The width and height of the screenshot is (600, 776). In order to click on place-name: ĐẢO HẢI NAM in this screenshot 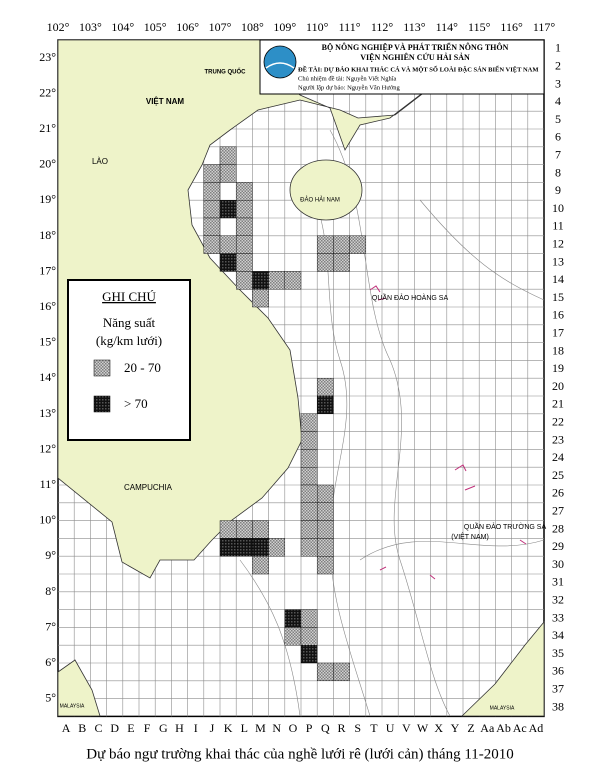, I will do `click(320, 200)`.